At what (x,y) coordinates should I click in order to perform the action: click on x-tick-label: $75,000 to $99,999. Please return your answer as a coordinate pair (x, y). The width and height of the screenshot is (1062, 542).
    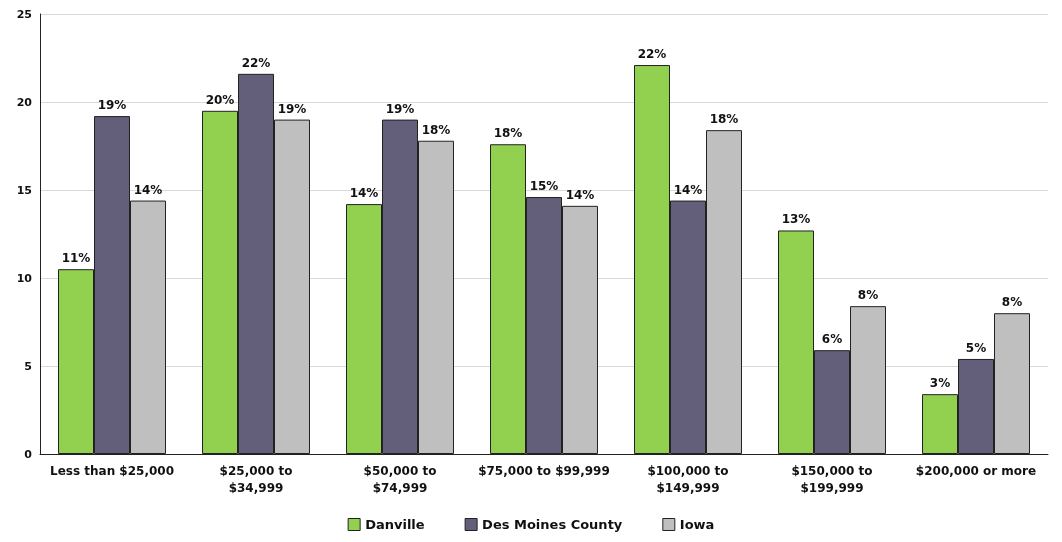
    Looking at the image, I should click on (544, 470).